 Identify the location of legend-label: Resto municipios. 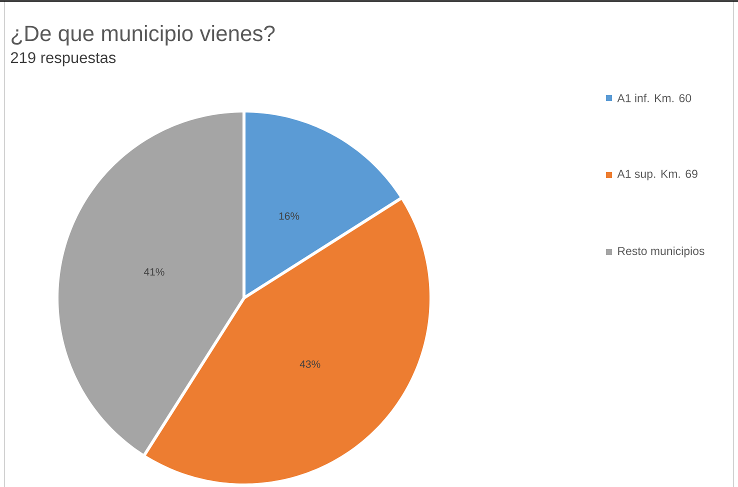
(661, 252).